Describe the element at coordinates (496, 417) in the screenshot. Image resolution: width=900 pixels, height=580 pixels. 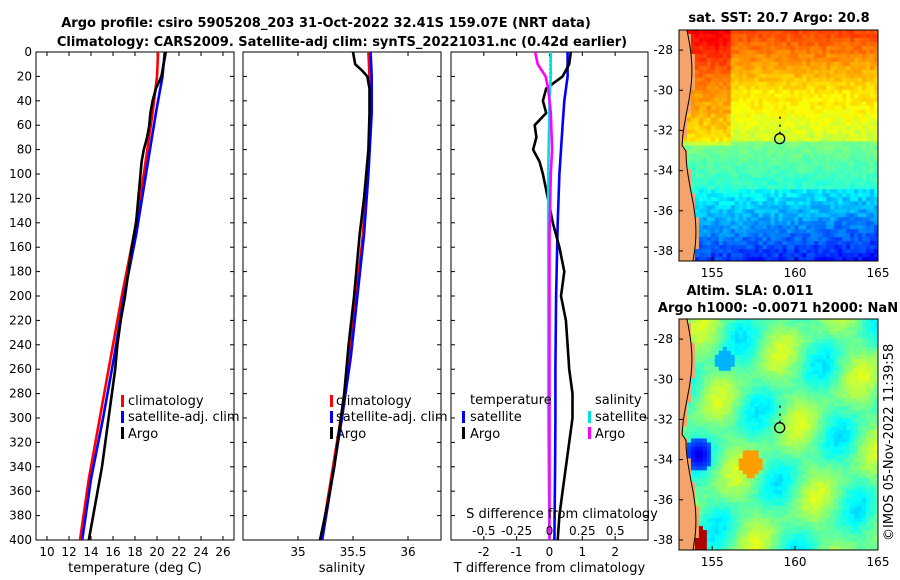
I see `legend-label-temperature-satellite: satellite` at that location.